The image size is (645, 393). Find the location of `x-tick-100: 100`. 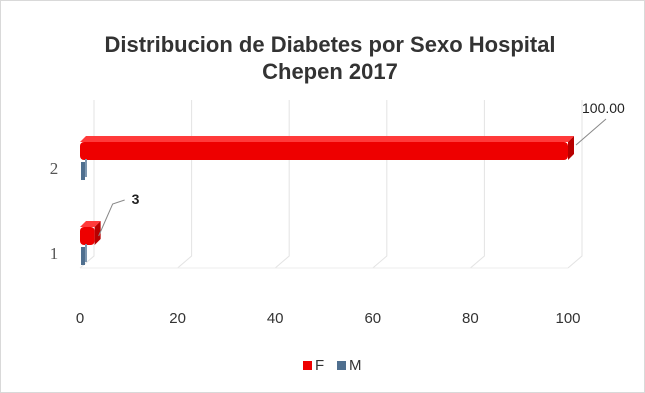

x-tick-100: 100 is located at coordinates (567, 318).